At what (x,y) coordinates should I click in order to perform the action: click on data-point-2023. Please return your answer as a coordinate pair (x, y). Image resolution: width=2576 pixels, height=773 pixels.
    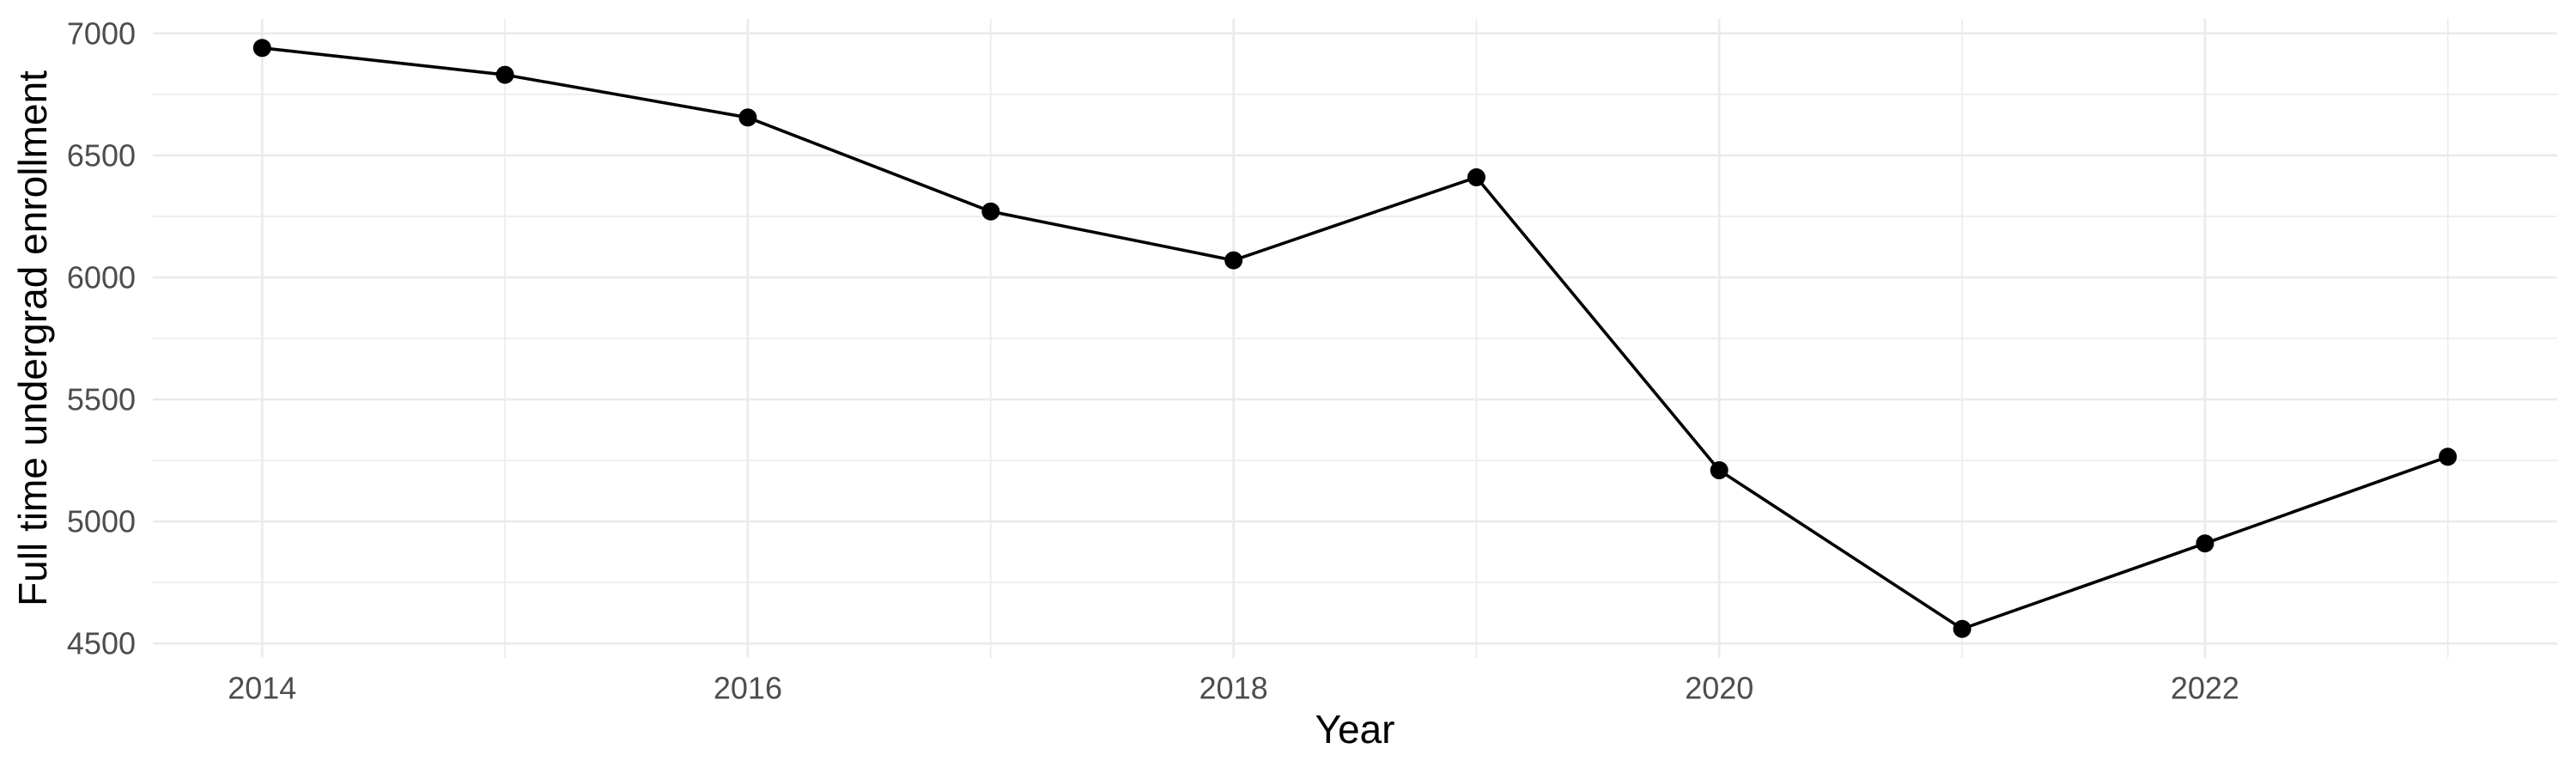
    Looking at the image, I should click on (2449, 456).